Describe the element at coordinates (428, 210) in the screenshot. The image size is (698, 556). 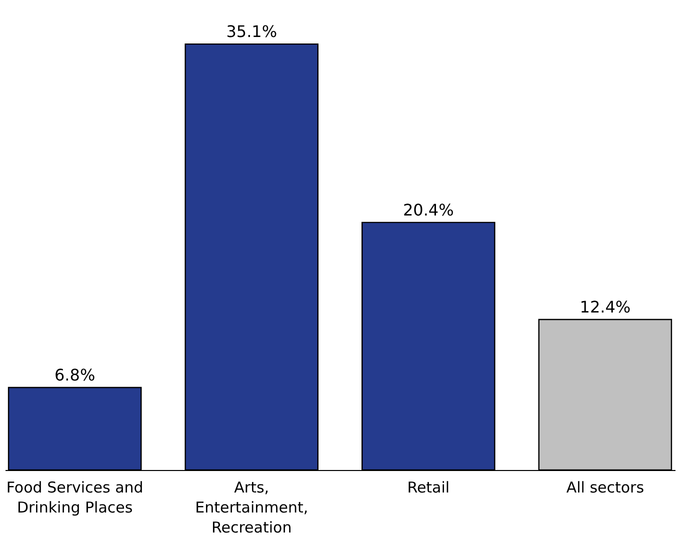
I see `data-label: 20.4%` at that location.